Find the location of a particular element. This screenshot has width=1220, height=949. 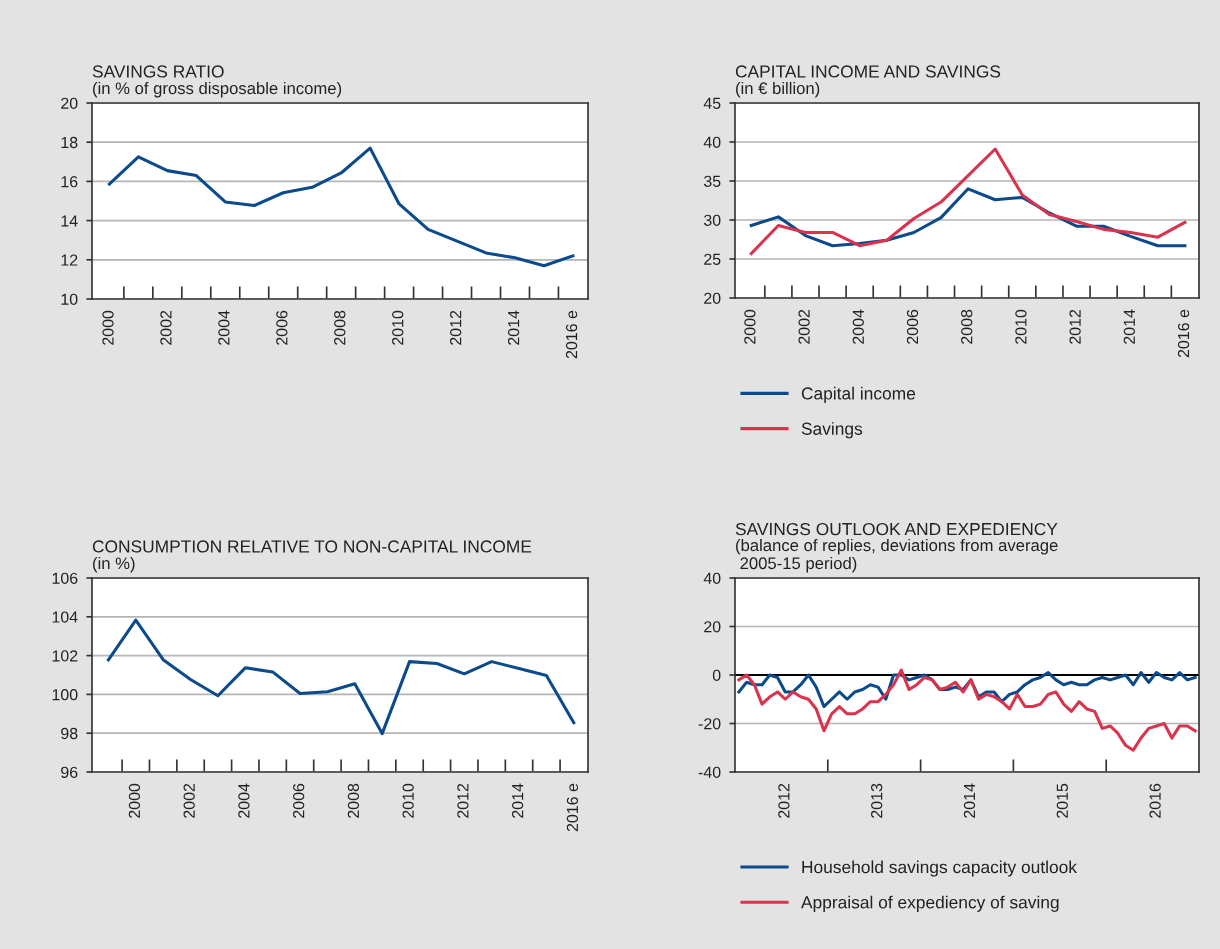

y-tick-label: 100 is located at coordinates (65, 695).